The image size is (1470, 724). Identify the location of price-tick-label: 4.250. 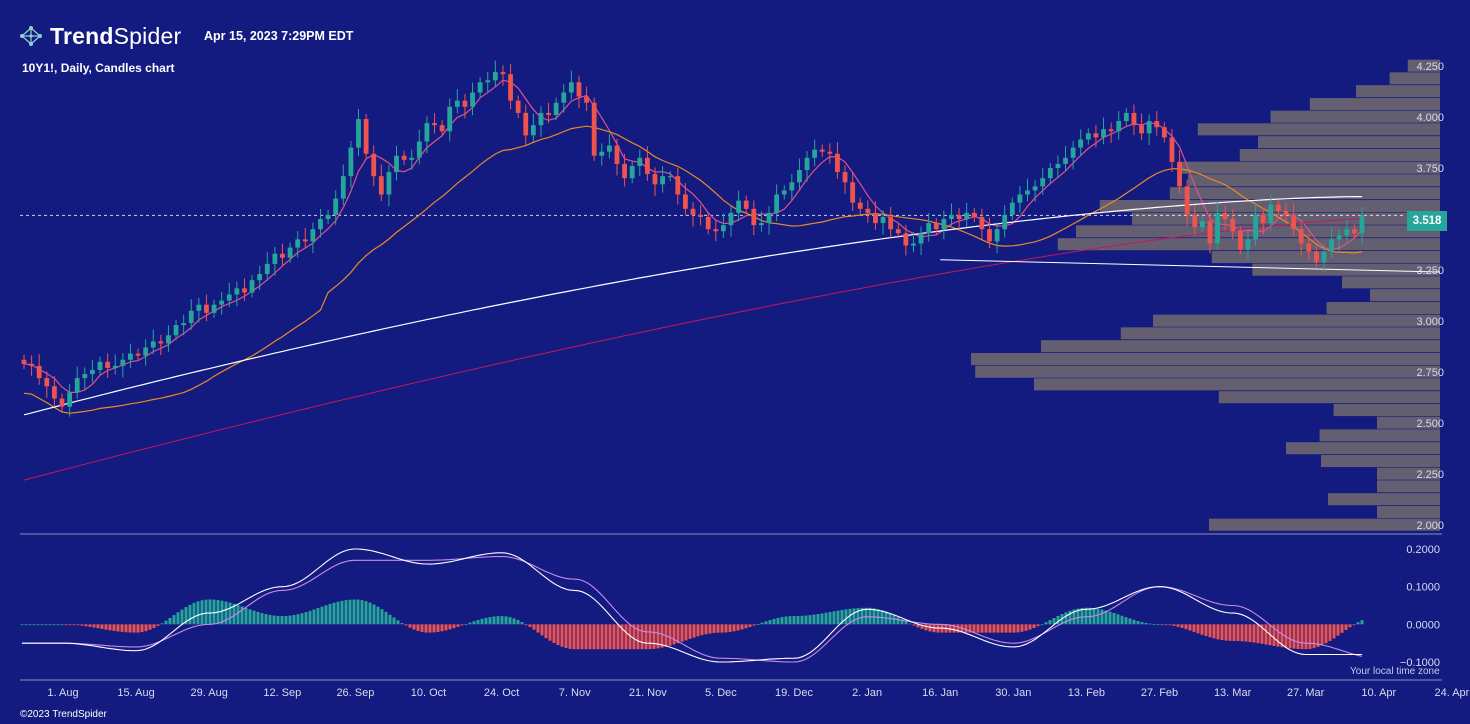
(1430, 67).